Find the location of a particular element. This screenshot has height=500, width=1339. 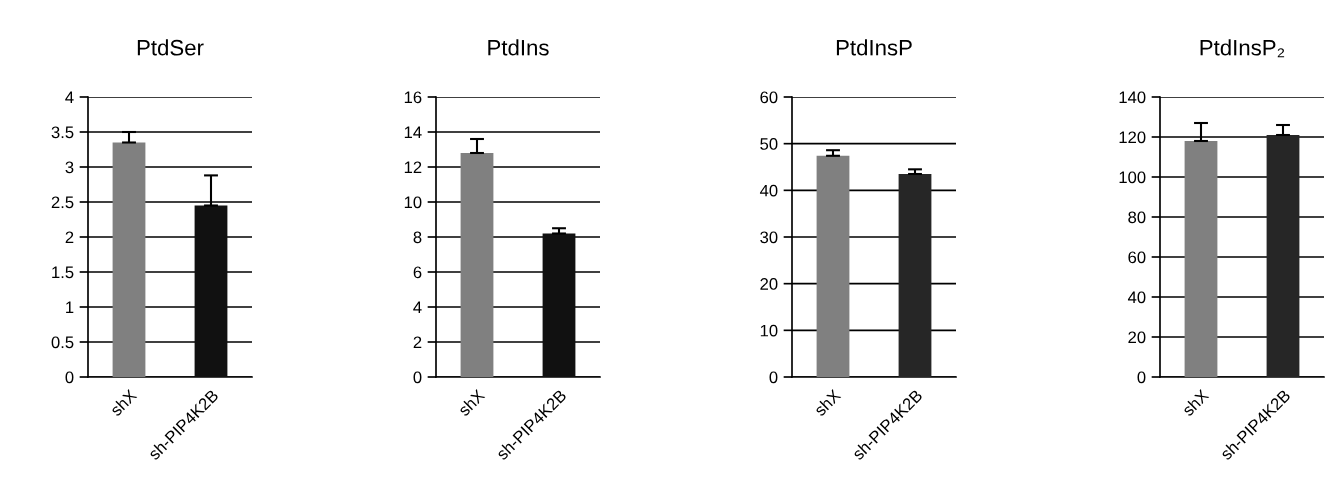

y-tick-label: 80 is located at coordinates (1137, 217).